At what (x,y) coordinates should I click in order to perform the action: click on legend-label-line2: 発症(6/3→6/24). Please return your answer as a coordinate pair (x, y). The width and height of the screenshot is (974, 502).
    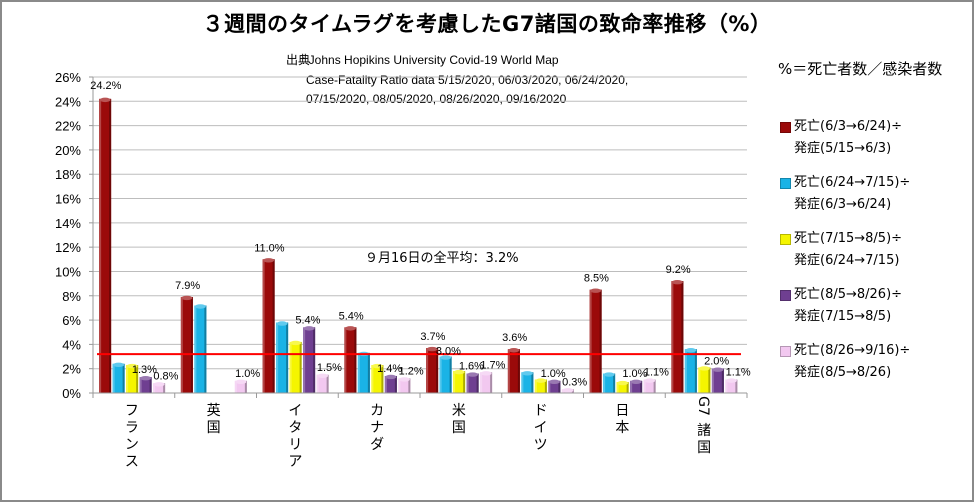
    Looking at the image, I should click on (843, 204).